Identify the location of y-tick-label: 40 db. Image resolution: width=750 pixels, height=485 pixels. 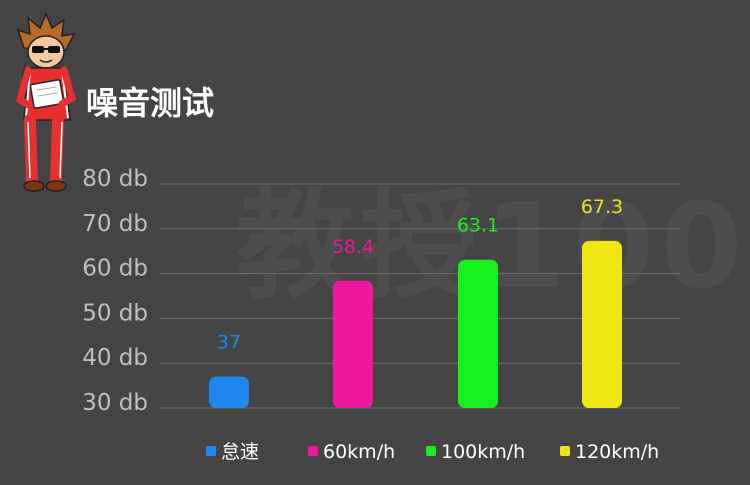
(115, 358).